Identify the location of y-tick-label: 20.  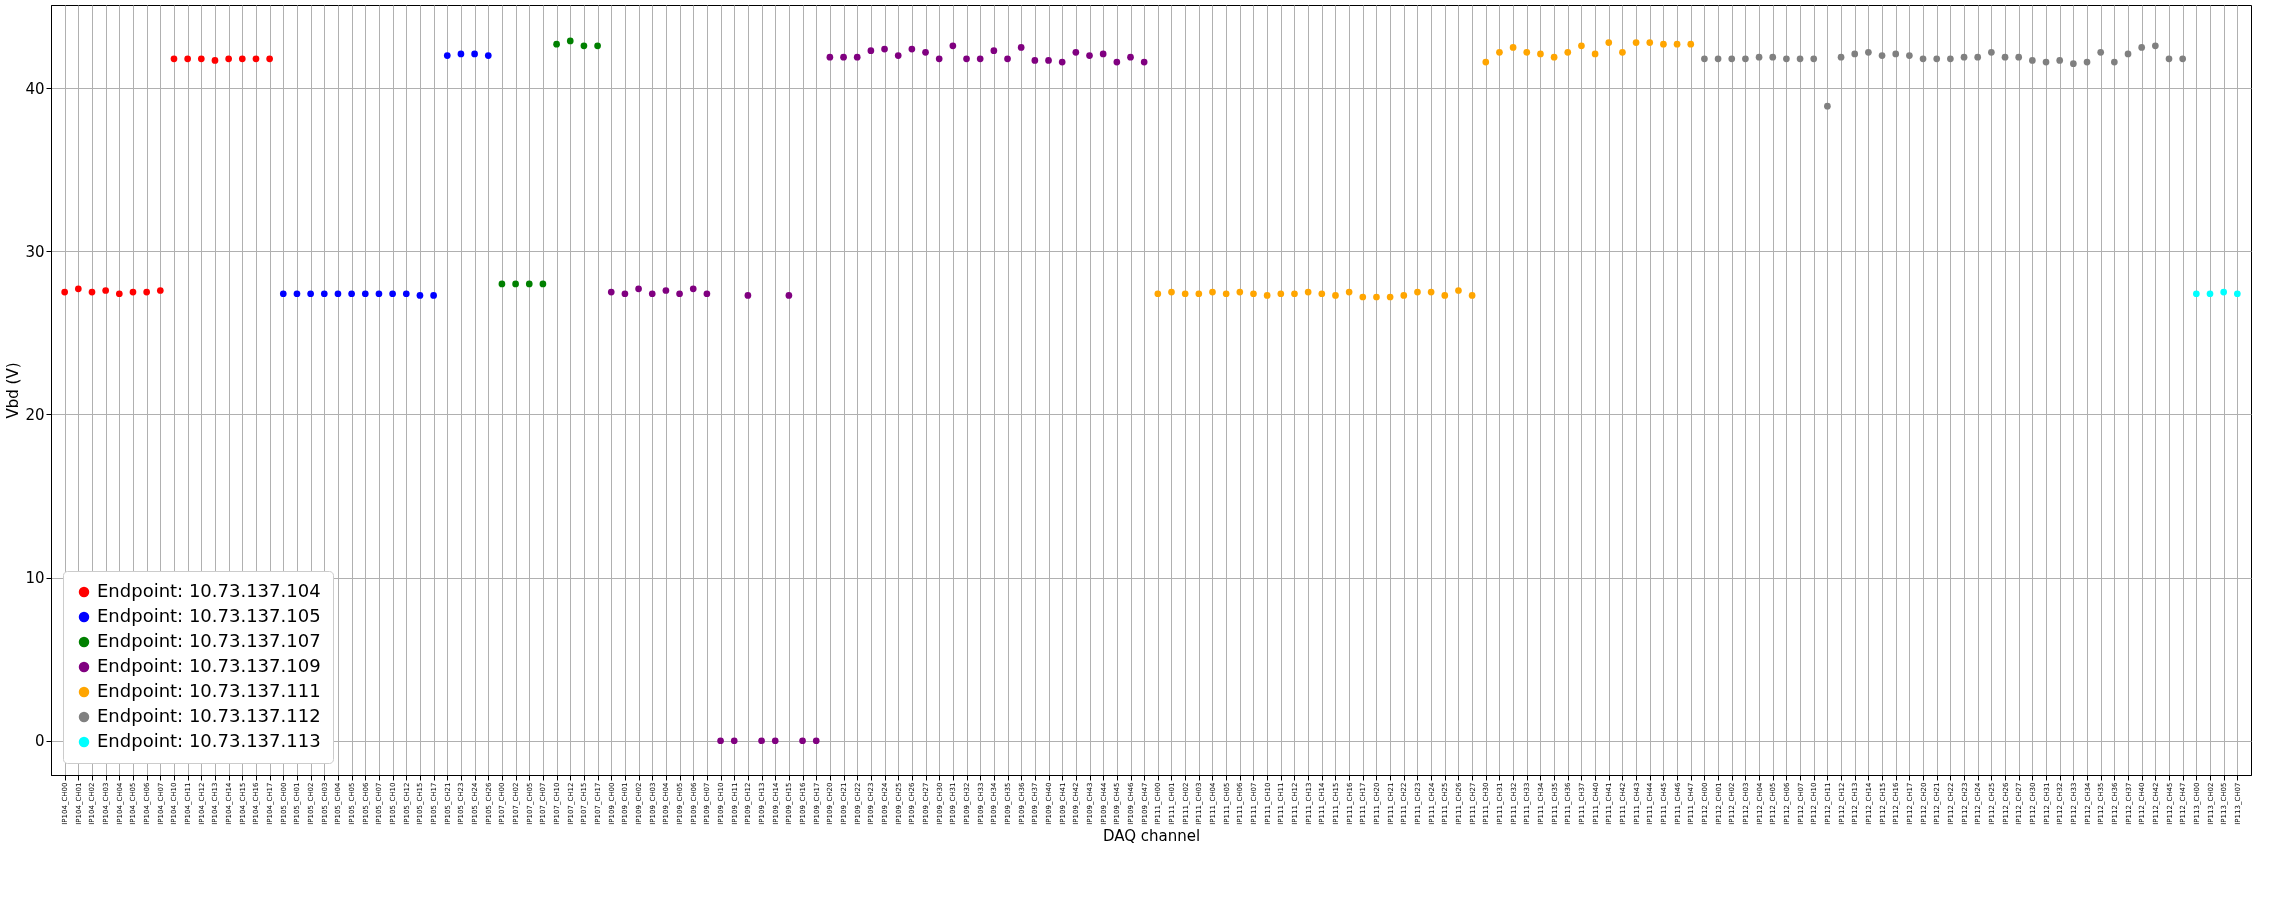
(35, 414).